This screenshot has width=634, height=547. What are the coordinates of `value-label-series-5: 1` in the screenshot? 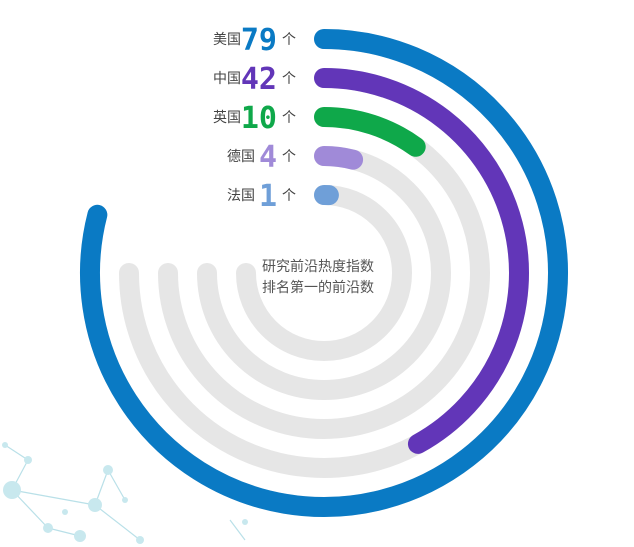 It's located at (268, 196).